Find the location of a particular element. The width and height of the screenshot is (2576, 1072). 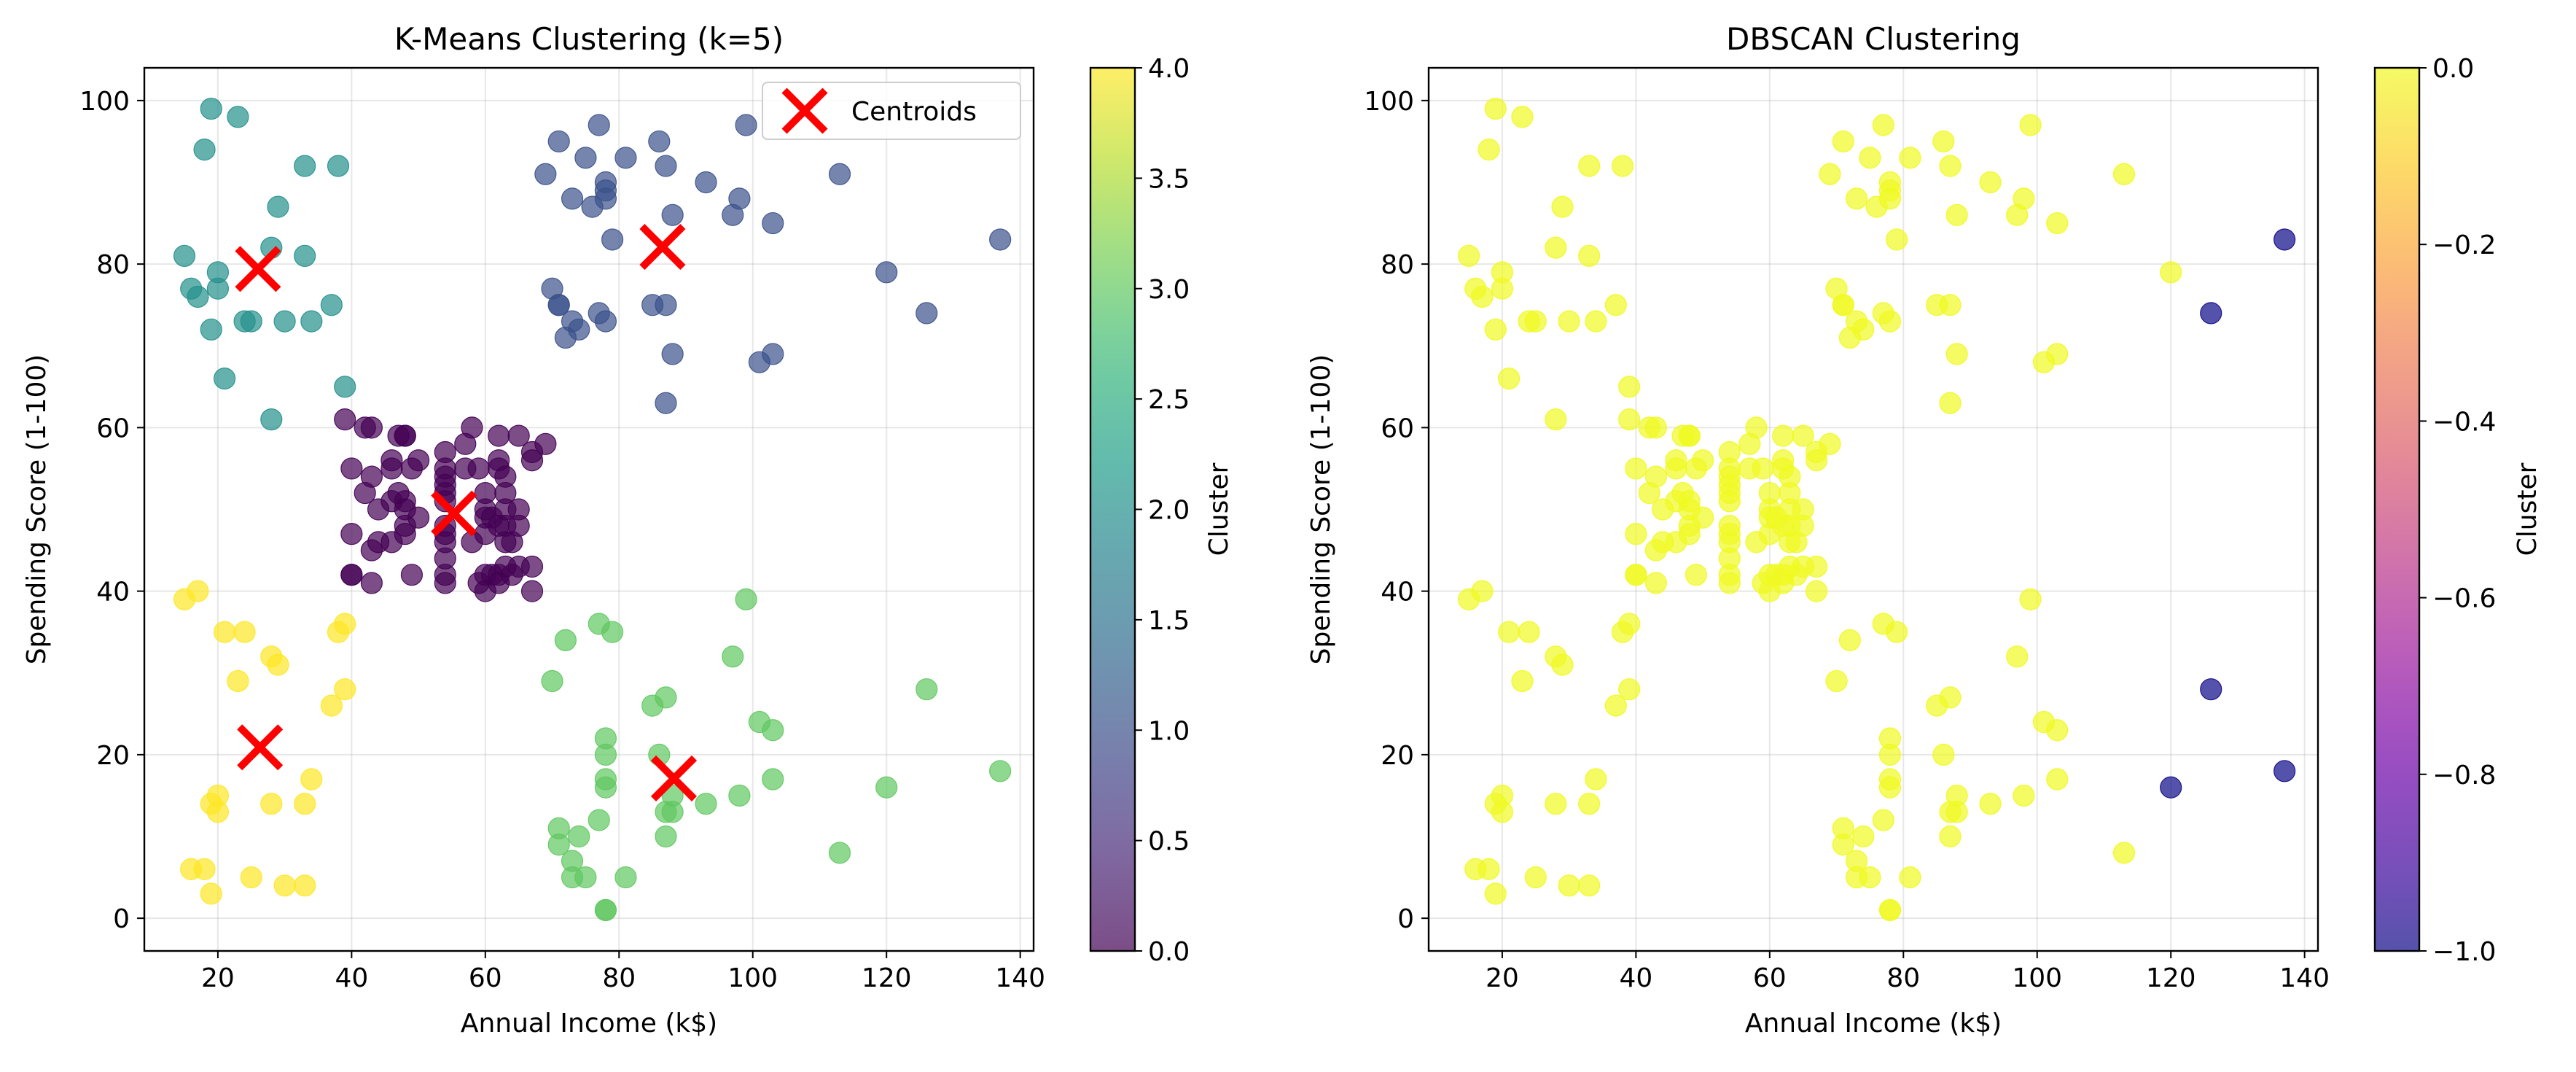

colorbar: 0.0 0.5 1.0 1.5 2.0 2.5 3.0 3.5 4.0 Cluster is located at coordinates (1161, 510).